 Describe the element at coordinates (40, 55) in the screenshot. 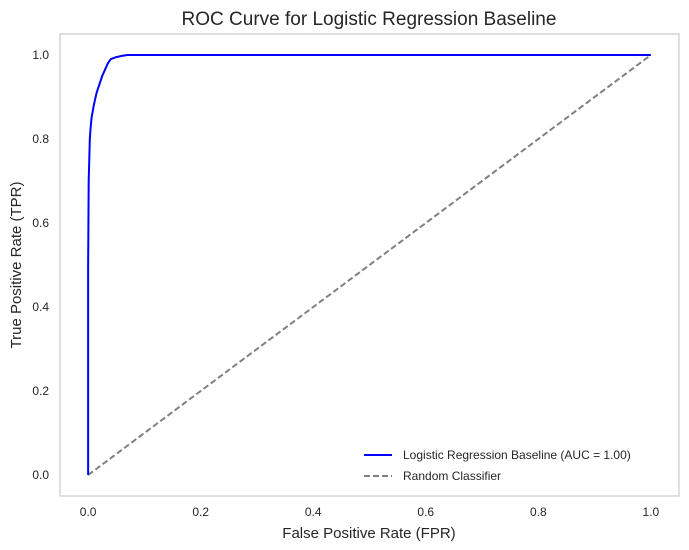

I see `y-tick-label: 1.0` at that location.